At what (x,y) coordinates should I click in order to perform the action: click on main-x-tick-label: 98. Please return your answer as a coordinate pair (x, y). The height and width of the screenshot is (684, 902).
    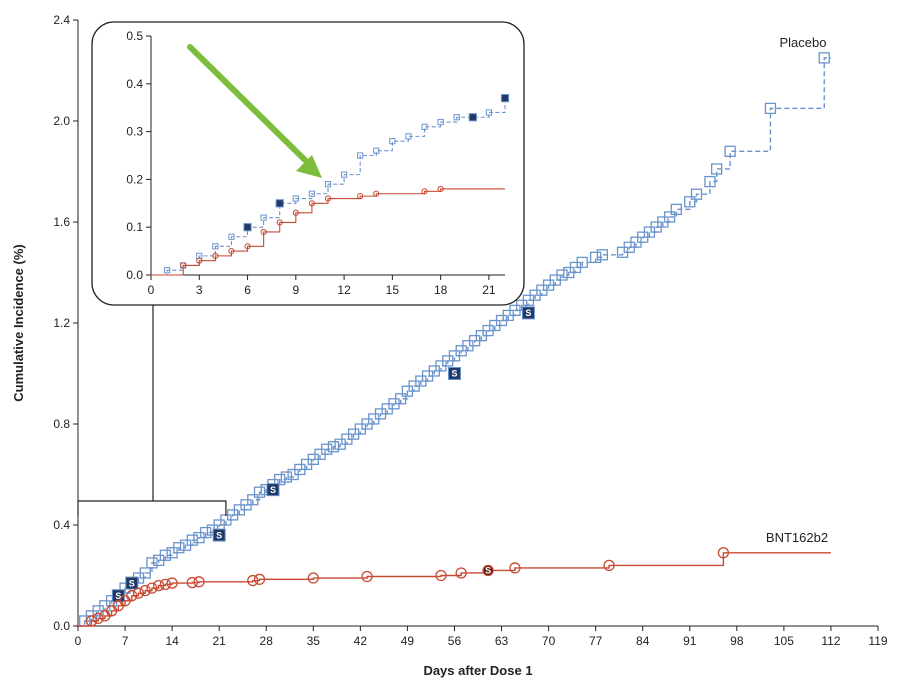
    Looking at the image, I should click on (737, 641).